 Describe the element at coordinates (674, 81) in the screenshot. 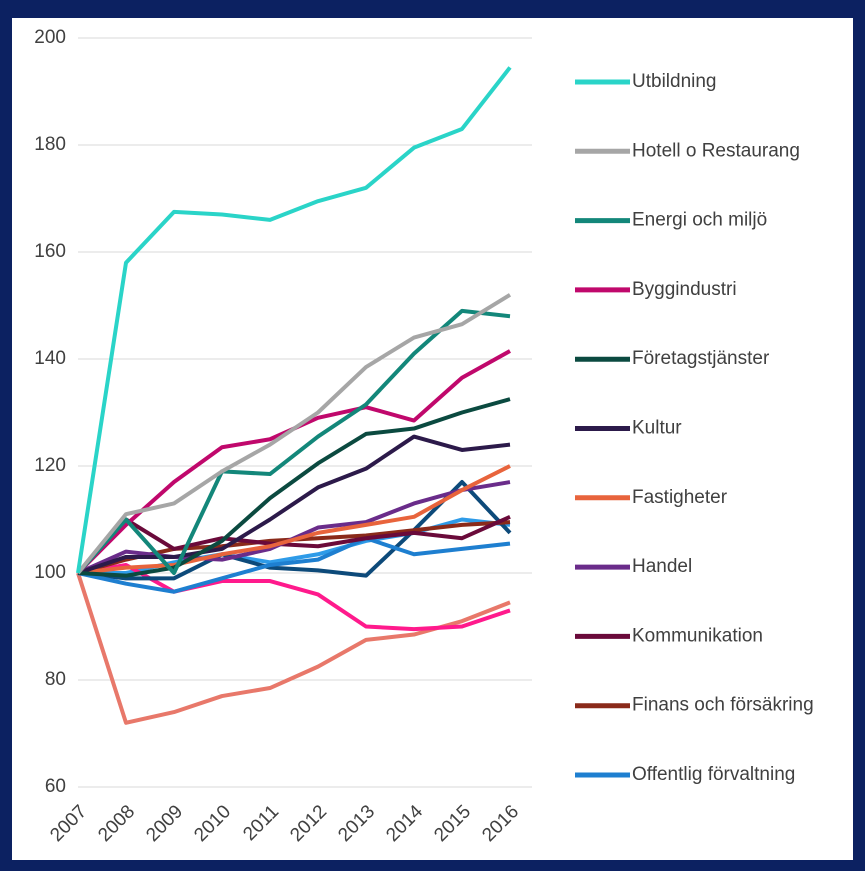

I see `legend-label: Utbildning` at that location.